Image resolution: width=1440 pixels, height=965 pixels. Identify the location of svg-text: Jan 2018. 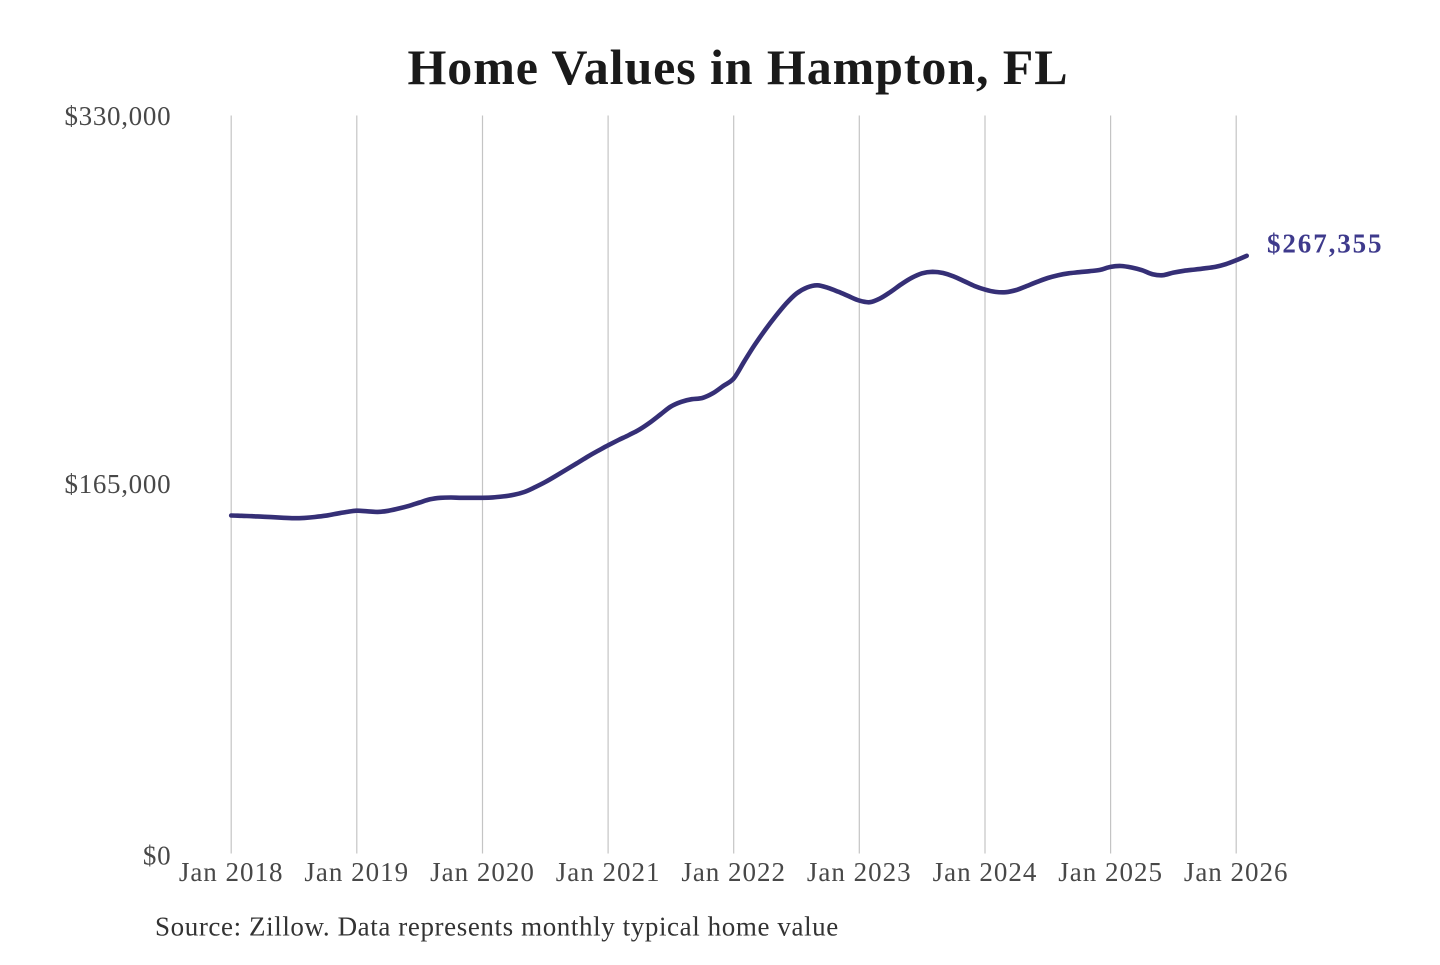
(231, 872).